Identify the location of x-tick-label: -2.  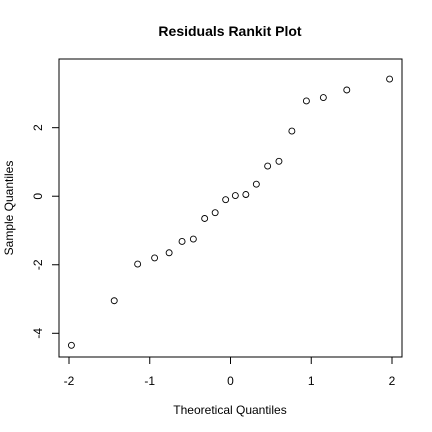
(69, 381).